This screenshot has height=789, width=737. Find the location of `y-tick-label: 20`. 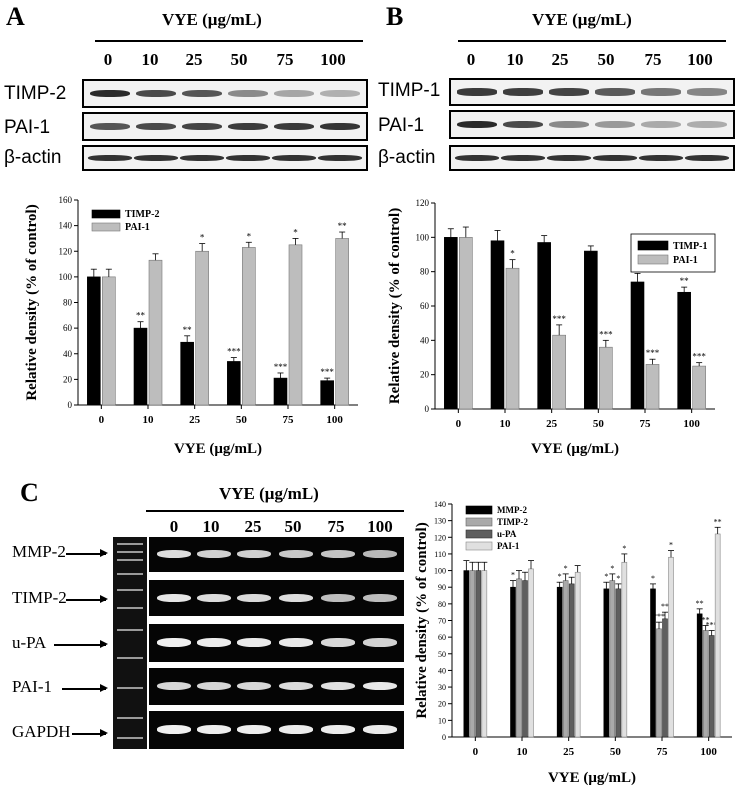

y-tick-label: 20 is located at coordinates (442, 704).